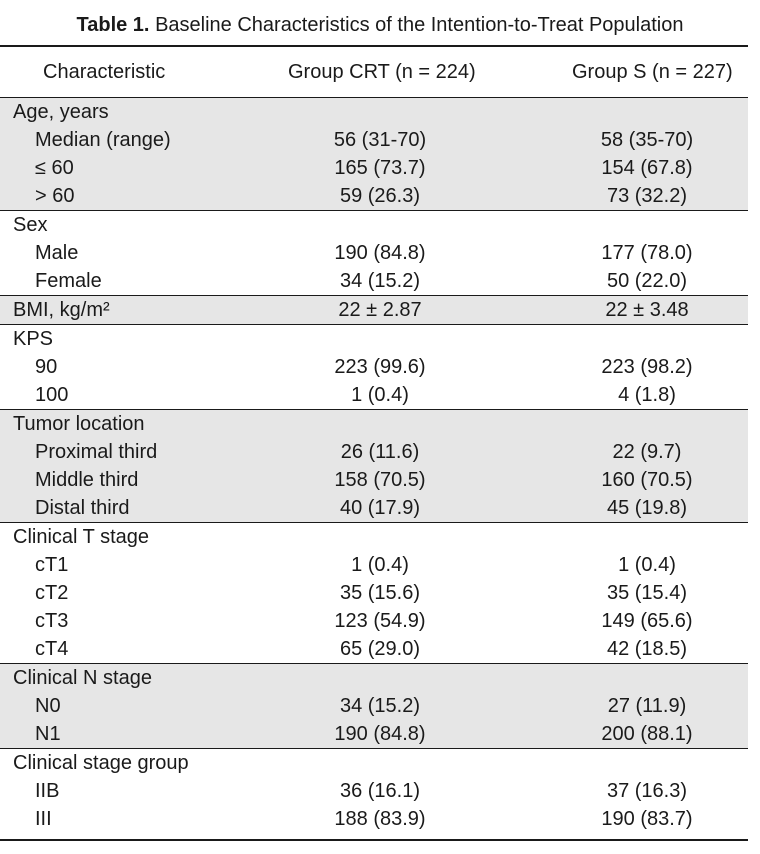 The image size is (760, 854). Describe the element at coordinates (647, 281) in the screenshot. I see `cell-group-s: 50 (22.0)` at that location.